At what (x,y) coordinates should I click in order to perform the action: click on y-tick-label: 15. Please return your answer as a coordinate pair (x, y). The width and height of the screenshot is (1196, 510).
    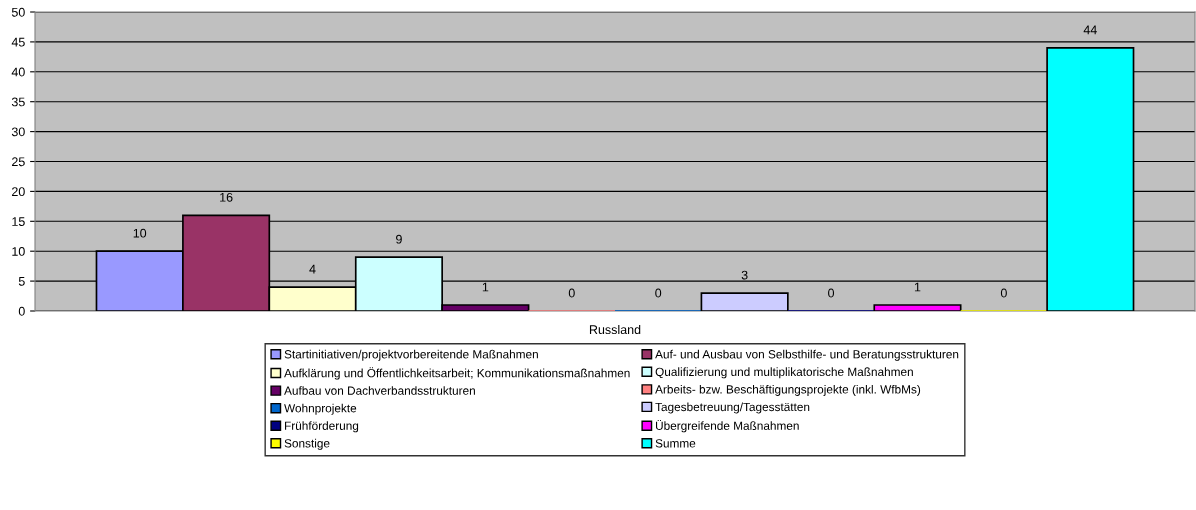
    Looking at the image, I should click on (18, 221).